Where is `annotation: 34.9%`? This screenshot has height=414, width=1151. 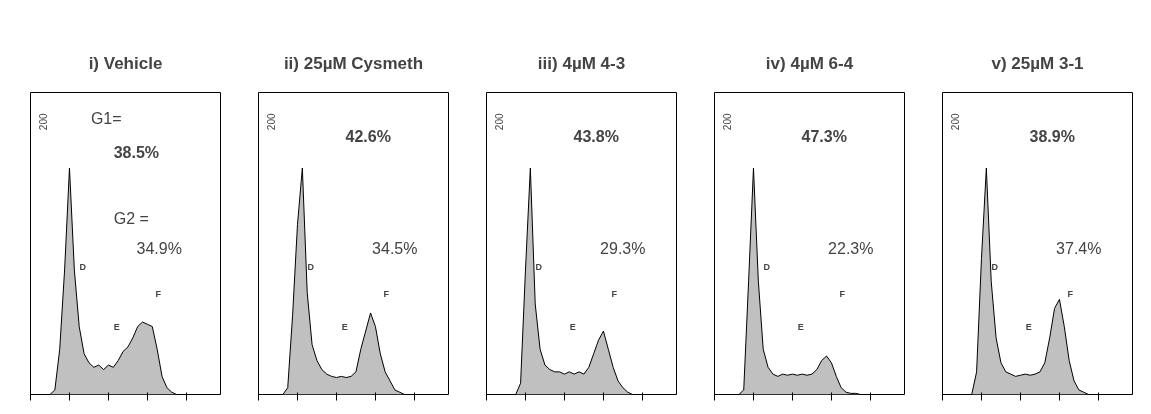 annotation: 34.9% is located at coordinates (159, 249).